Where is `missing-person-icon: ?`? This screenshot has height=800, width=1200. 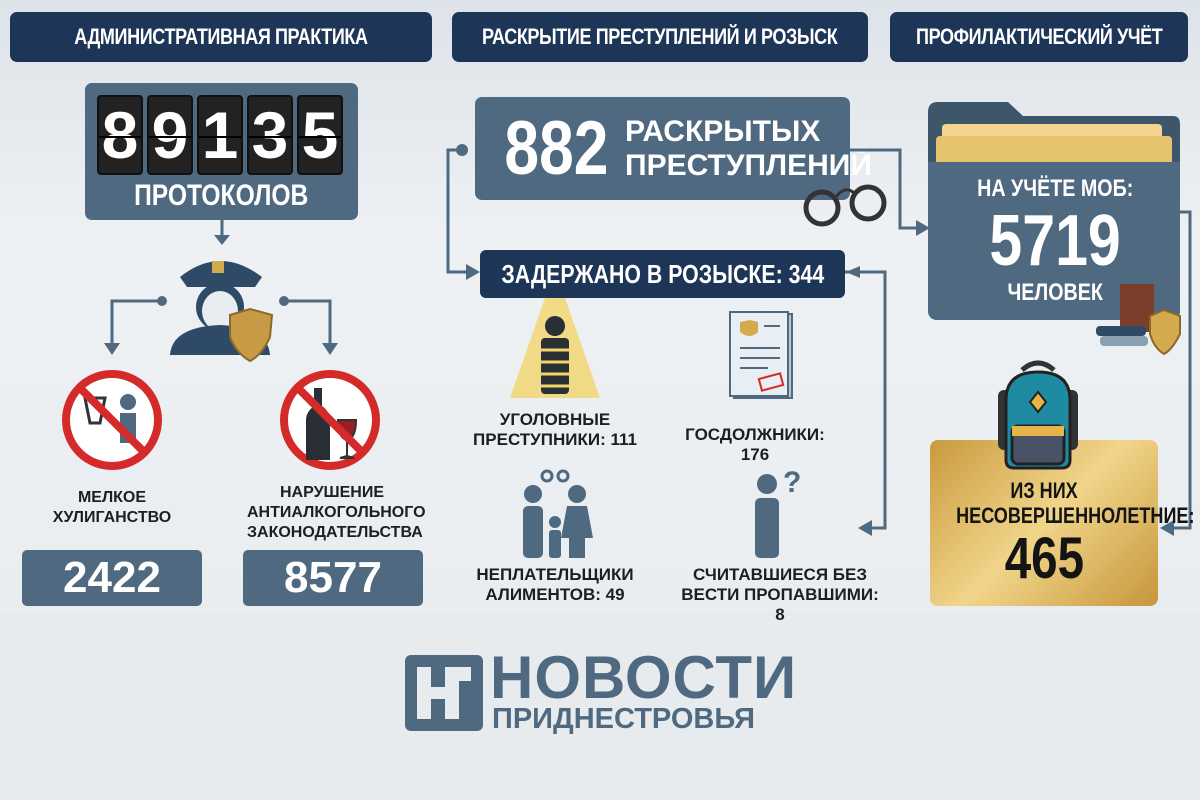 missing-person-icon: ? is located at coordinates (778, 512).